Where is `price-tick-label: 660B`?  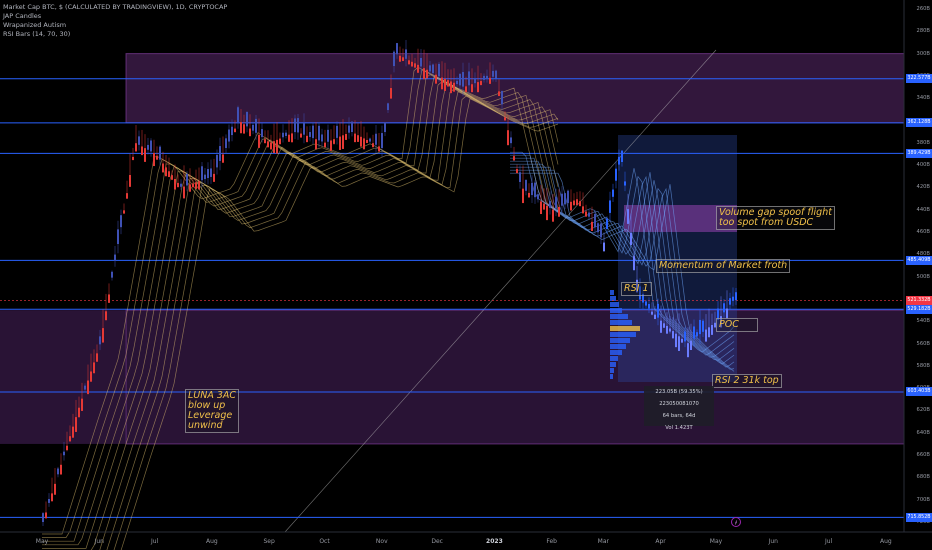
price-tick-label: 660B is located at coordinates (923, 455).